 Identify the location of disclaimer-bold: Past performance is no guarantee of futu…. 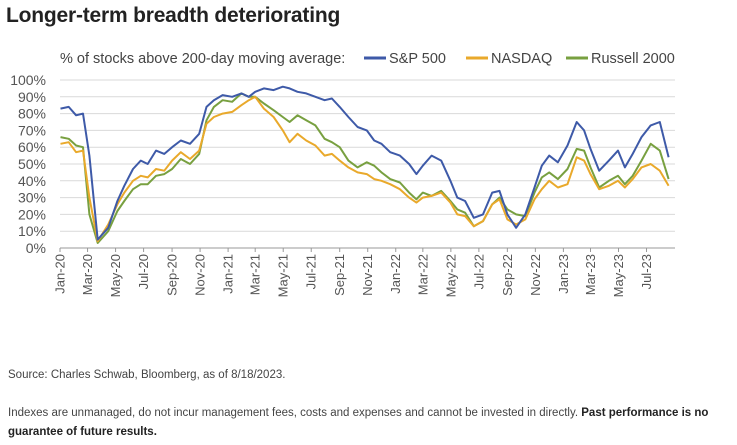
(358, 422).